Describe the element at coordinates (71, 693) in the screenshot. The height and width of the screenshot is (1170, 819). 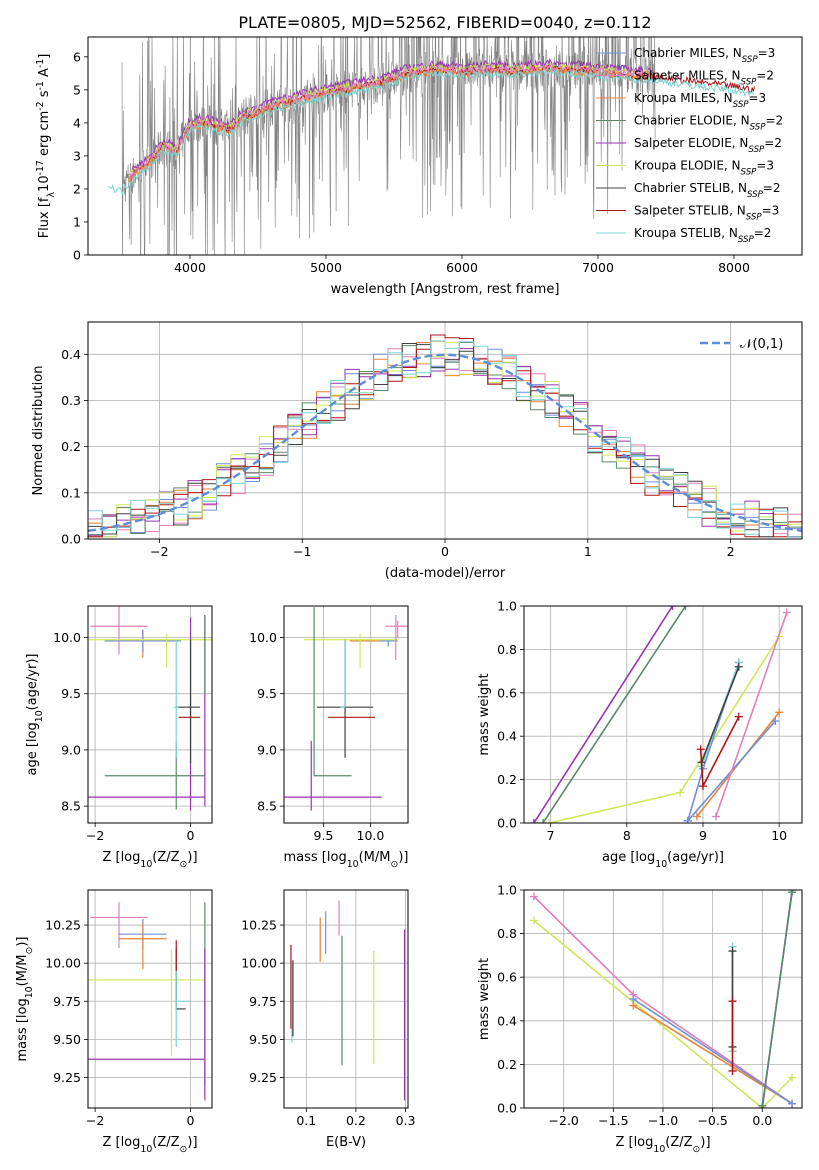
I see `y-tick-label: 9.5` at that location.